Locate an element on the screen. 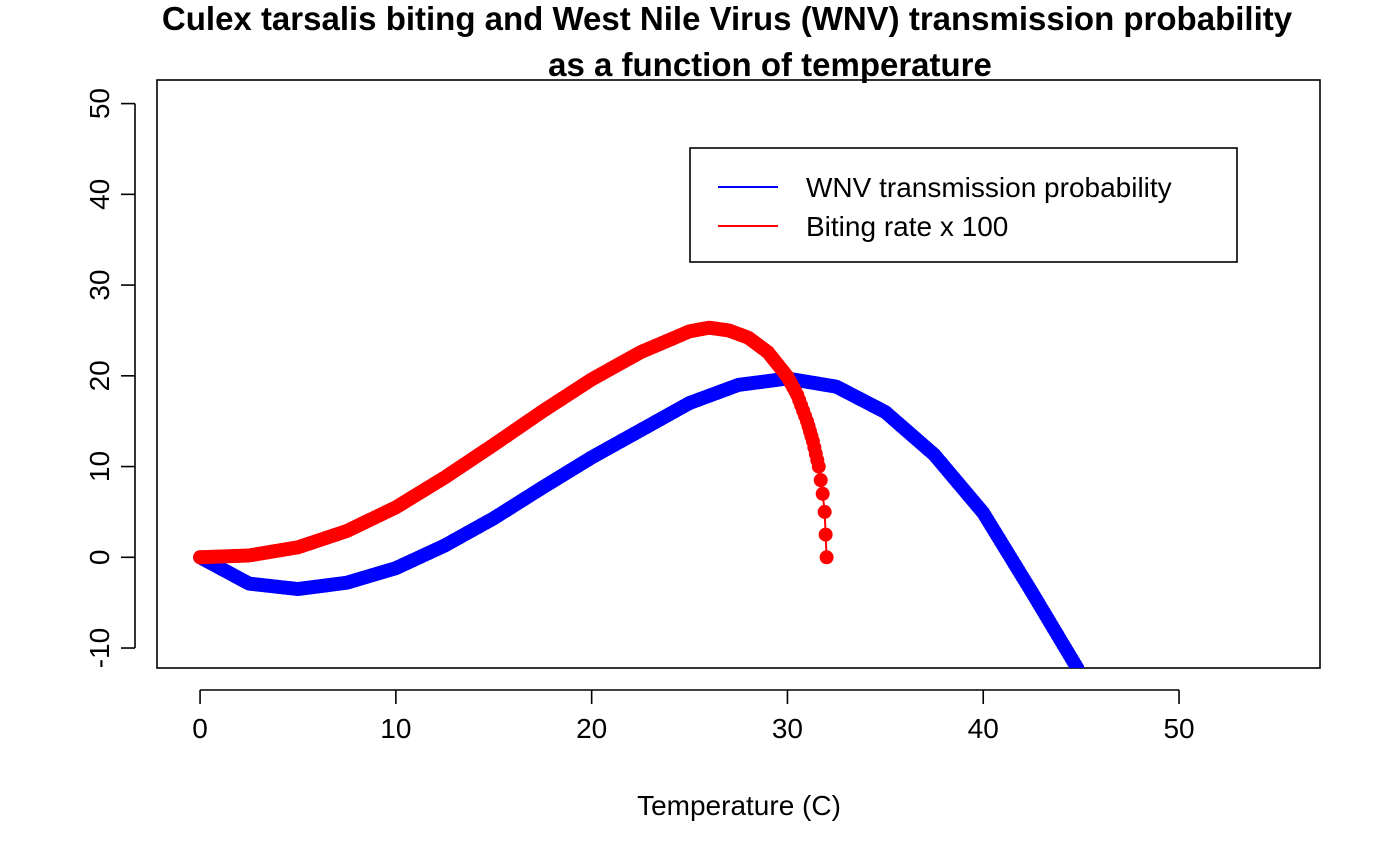 This screenshot has width=1400, height=865. series-line-biting is located at coordinates (514, 442).